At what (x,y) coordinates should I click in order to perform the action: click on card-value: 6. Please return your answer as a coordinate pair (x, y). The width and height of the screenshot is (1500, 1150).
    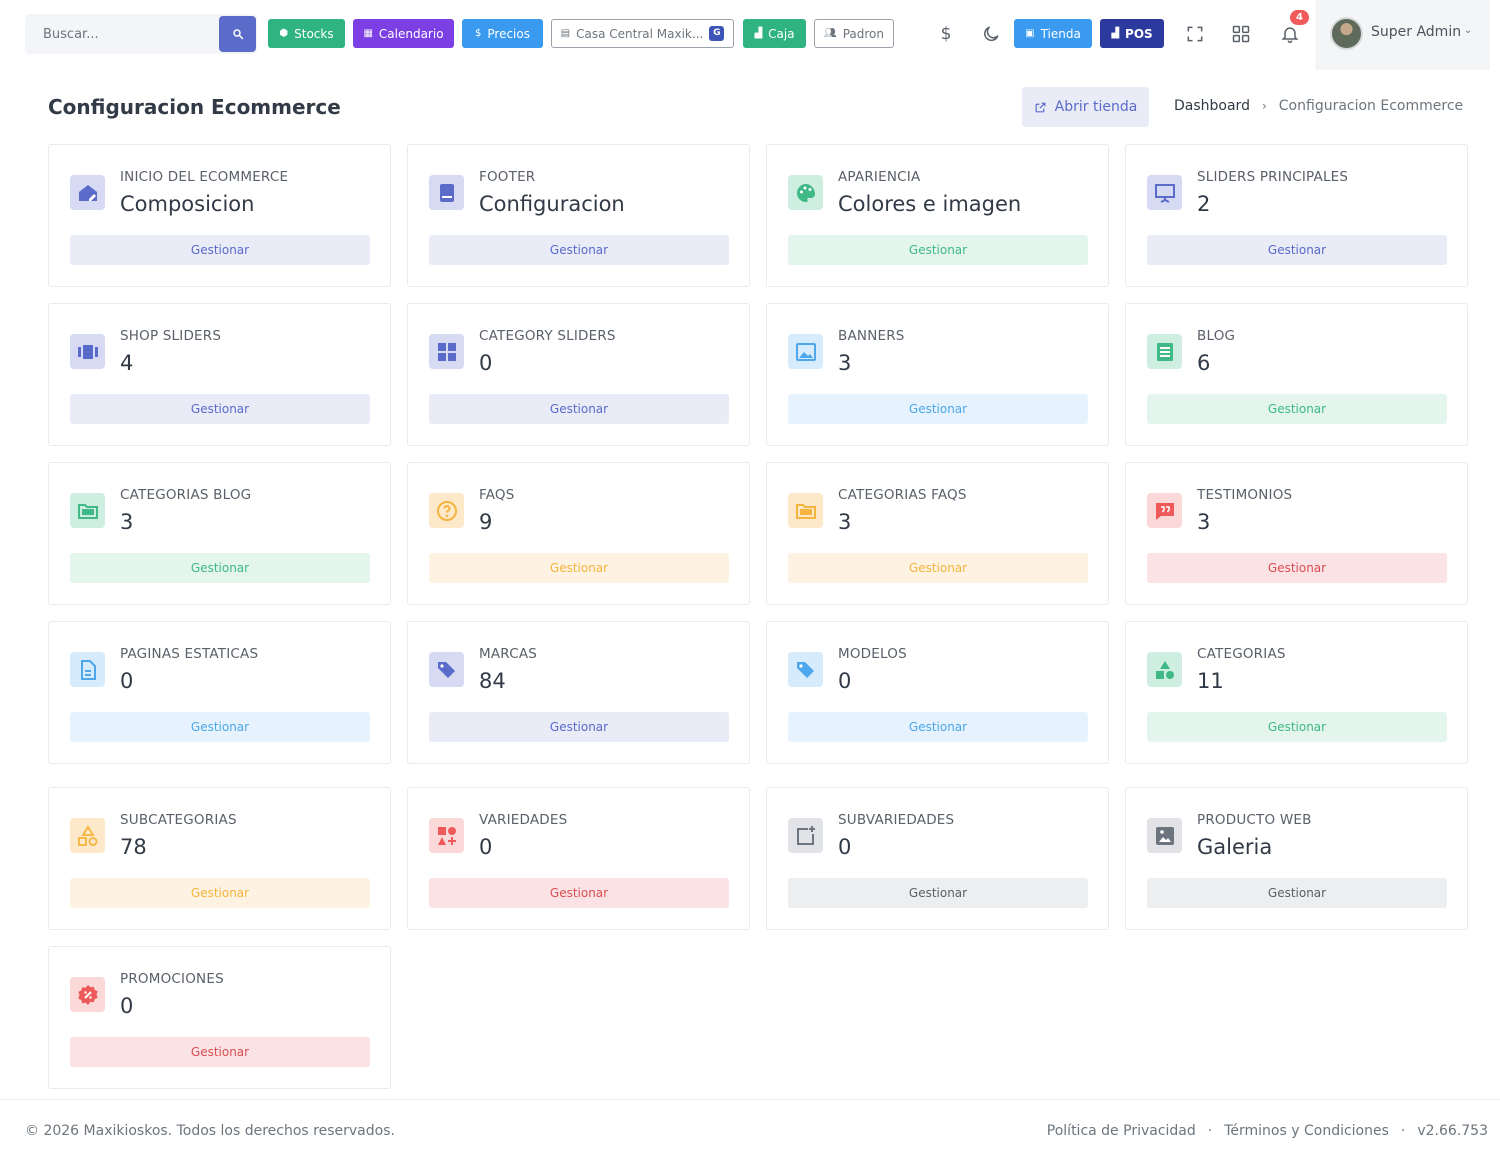
    Looking at the image, I should click on (1204, 363).